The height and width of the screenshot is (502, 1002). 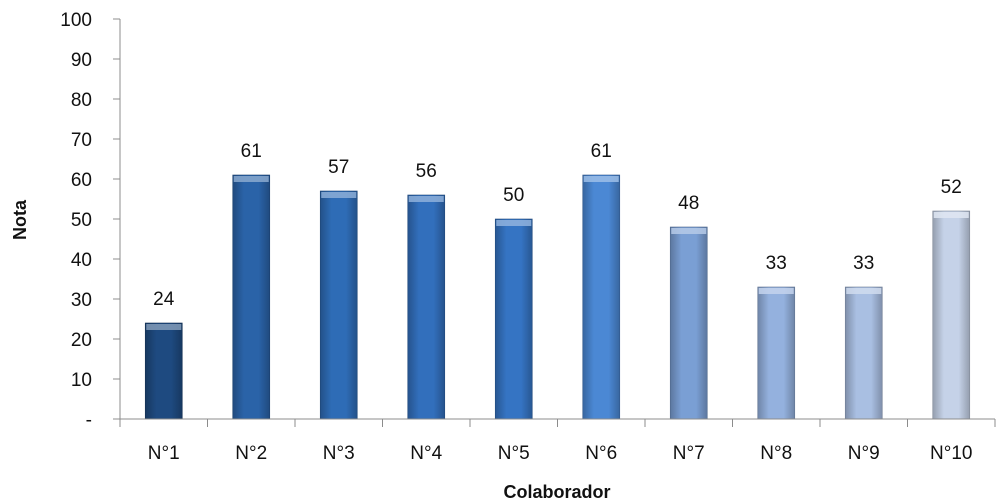 I want to click on data-label: 52, so click(x=951, y=187).